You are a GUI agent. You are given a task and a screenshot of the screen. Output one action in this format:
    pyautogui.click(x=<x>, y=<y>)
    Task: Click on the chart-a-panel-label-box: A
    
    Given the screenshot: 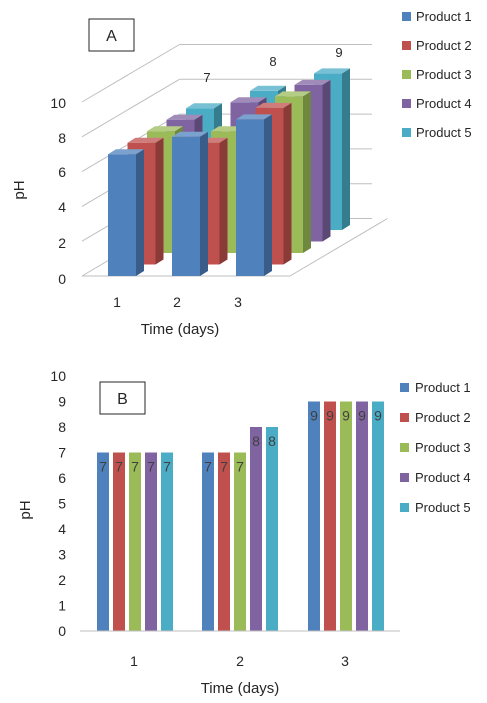 What is the action you would take?
    pyautogui.click(x=111, y=35)
    